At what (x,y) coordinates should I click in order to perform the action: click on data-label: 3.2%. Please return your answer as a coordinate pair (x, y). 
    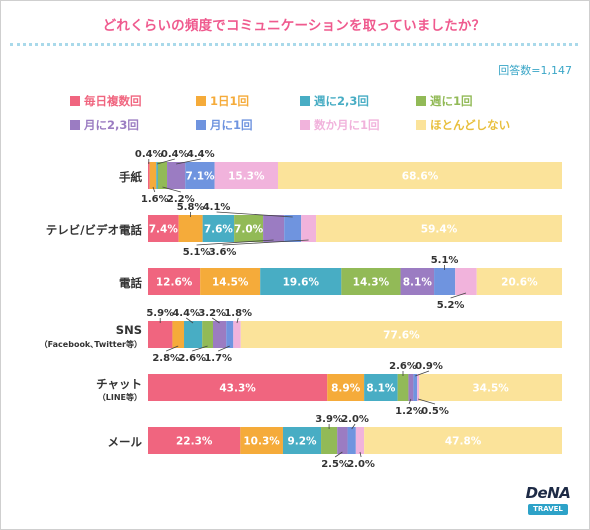
    Looking at the image, I should click on (212, 313).